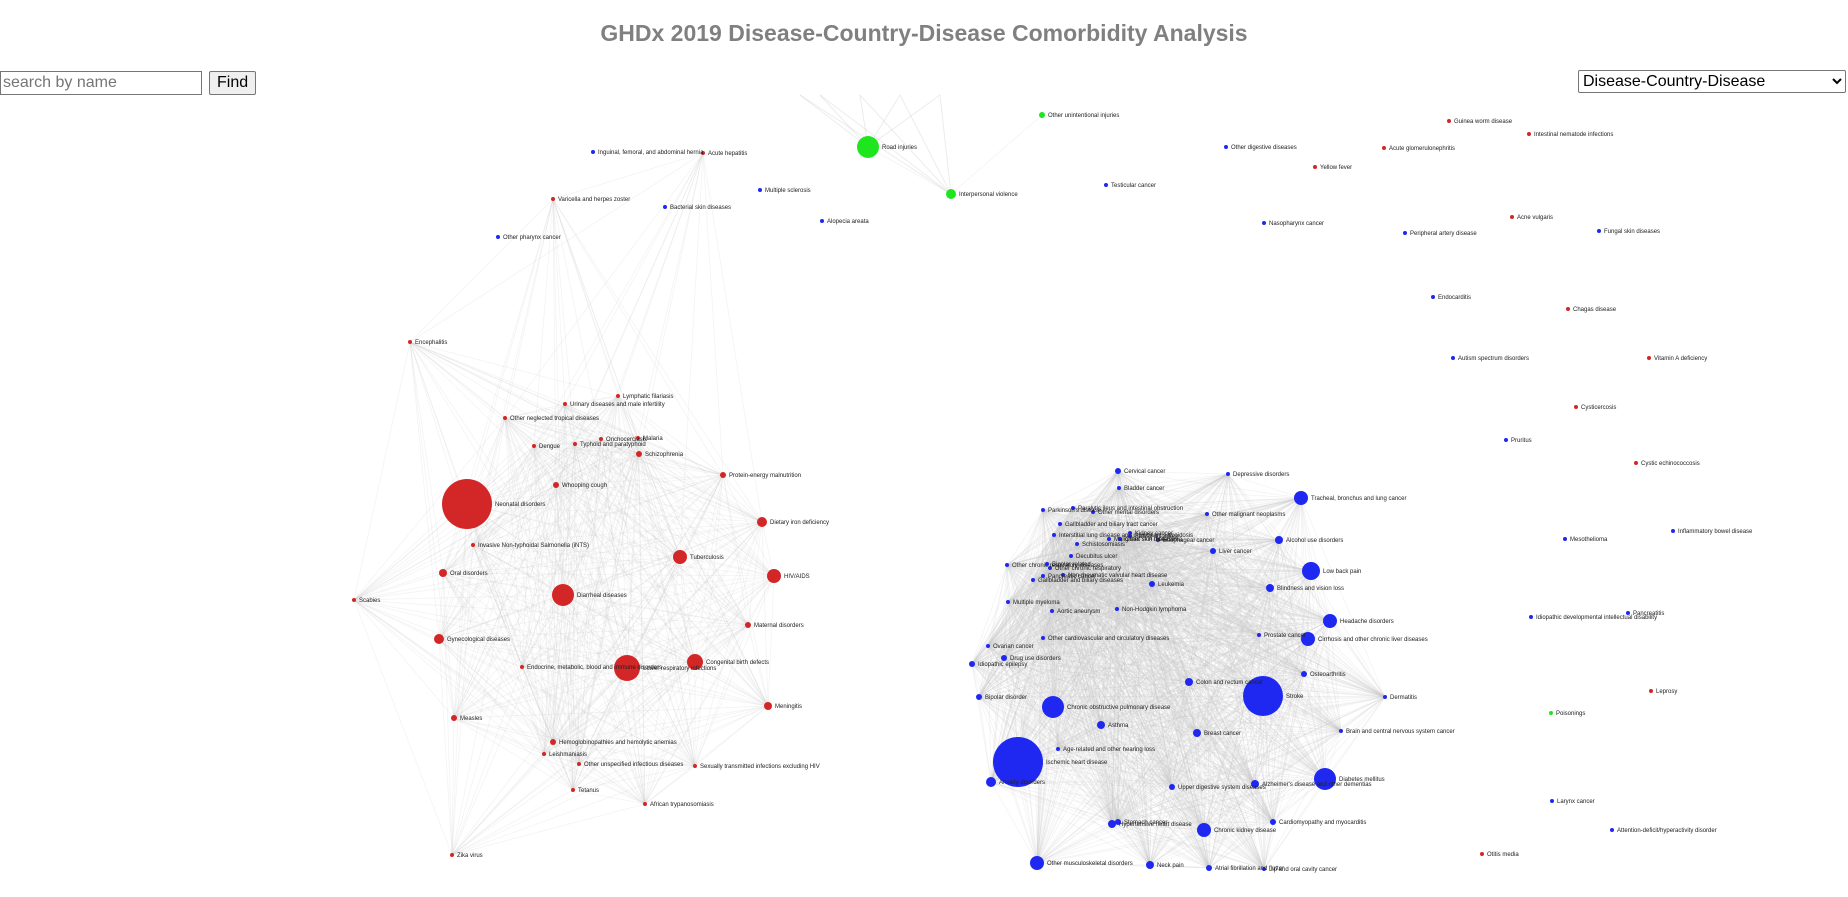 Image resolution: width=1848 pixels, height=897 pixels. I want to click on find-button: Find, so click(233, 83).